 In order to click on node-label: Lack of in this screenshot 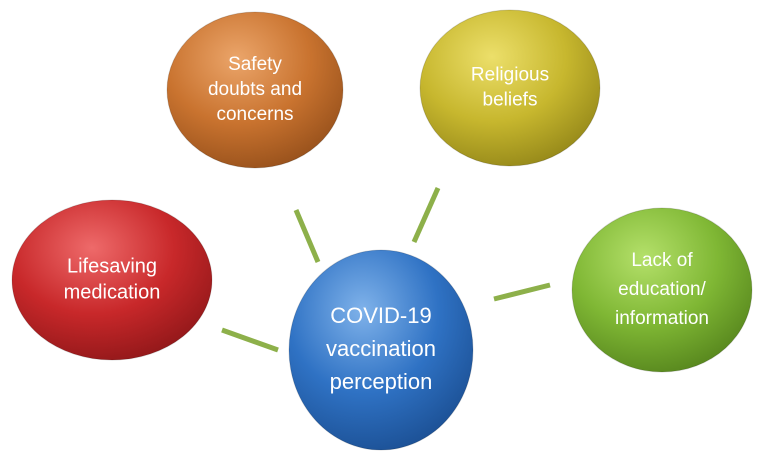, I will do `click(662, 260)`.